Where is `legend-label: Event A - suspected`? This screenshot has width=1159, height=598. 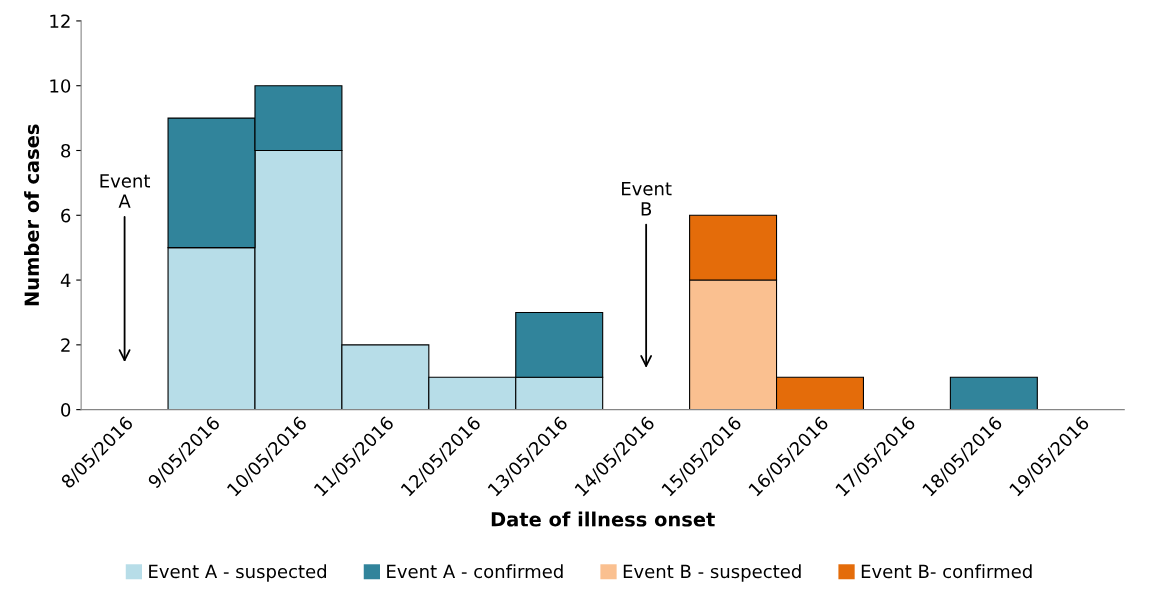 legend-label: Event A - suspected is located at coordinates (237, 573).